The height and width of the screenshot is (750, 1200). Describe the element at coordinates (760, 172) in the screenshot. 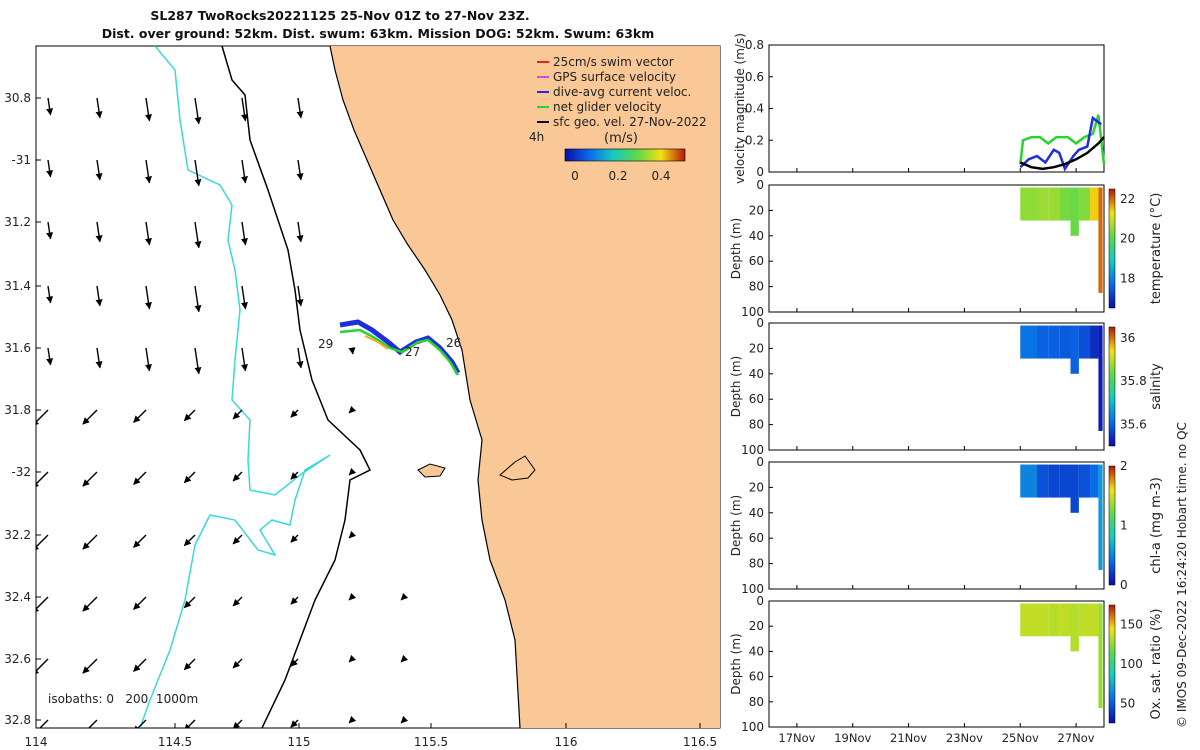

I see `vel-y-tick-label: 0` at that location.